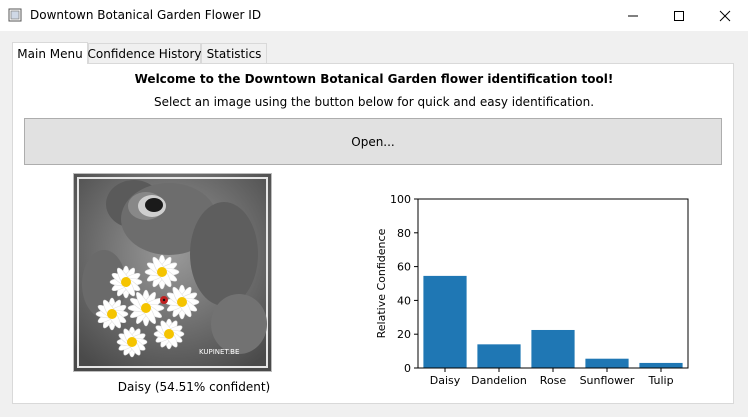  I want to click on maximize-icon, so click(679, 15).